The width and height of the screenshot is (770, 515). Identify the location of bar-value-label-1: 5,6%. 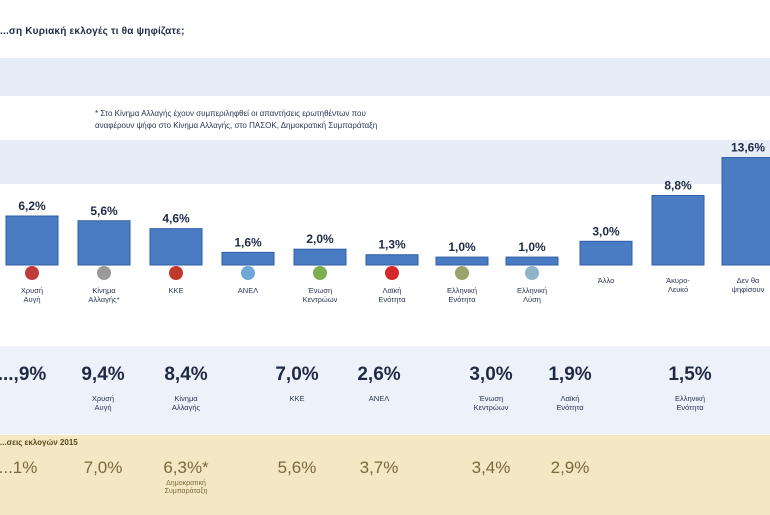
(104, 211).